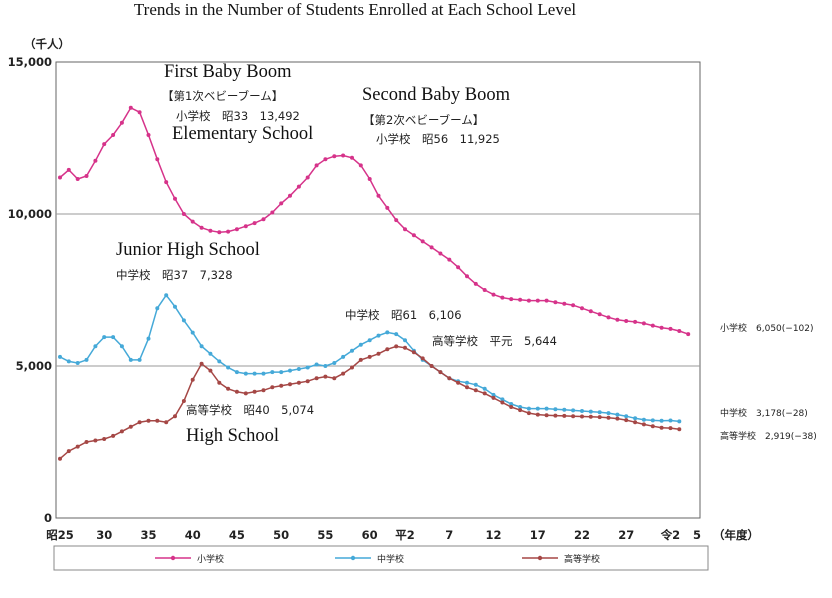  Describe the element at coordinates (390, 559) in the screenshot. I see `legend-label-1: 中学校` at that location.